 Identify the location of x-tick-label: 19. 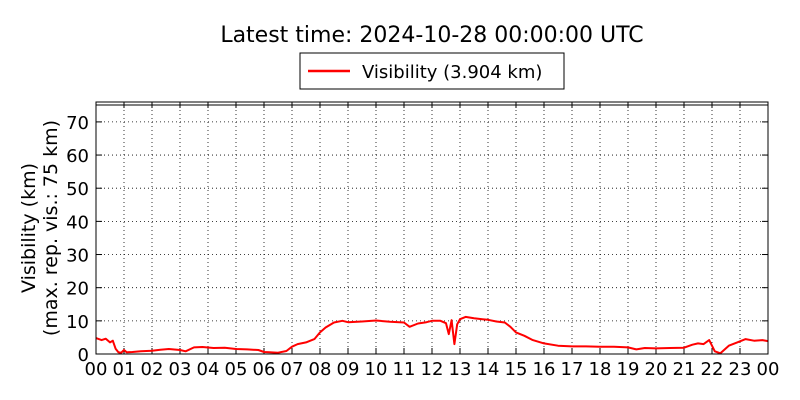
(628, 369).